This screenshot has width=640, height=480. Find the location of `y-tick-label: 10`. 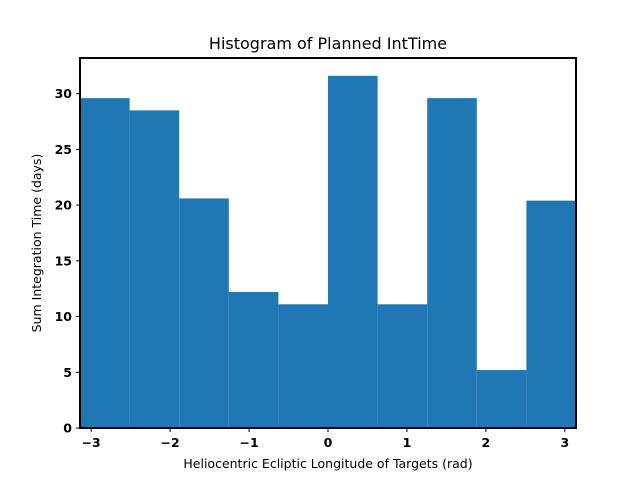

y-tick-label: 10 is located at coordinates (64, 316).